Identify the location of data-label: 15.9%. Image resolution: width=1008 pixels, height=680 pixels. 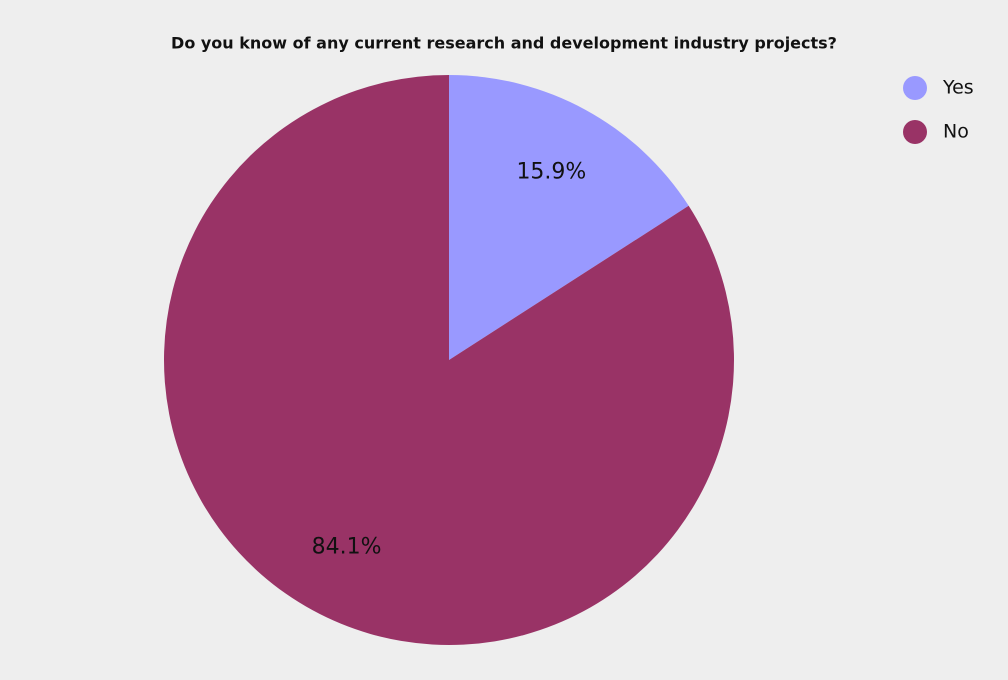
(551, 171).